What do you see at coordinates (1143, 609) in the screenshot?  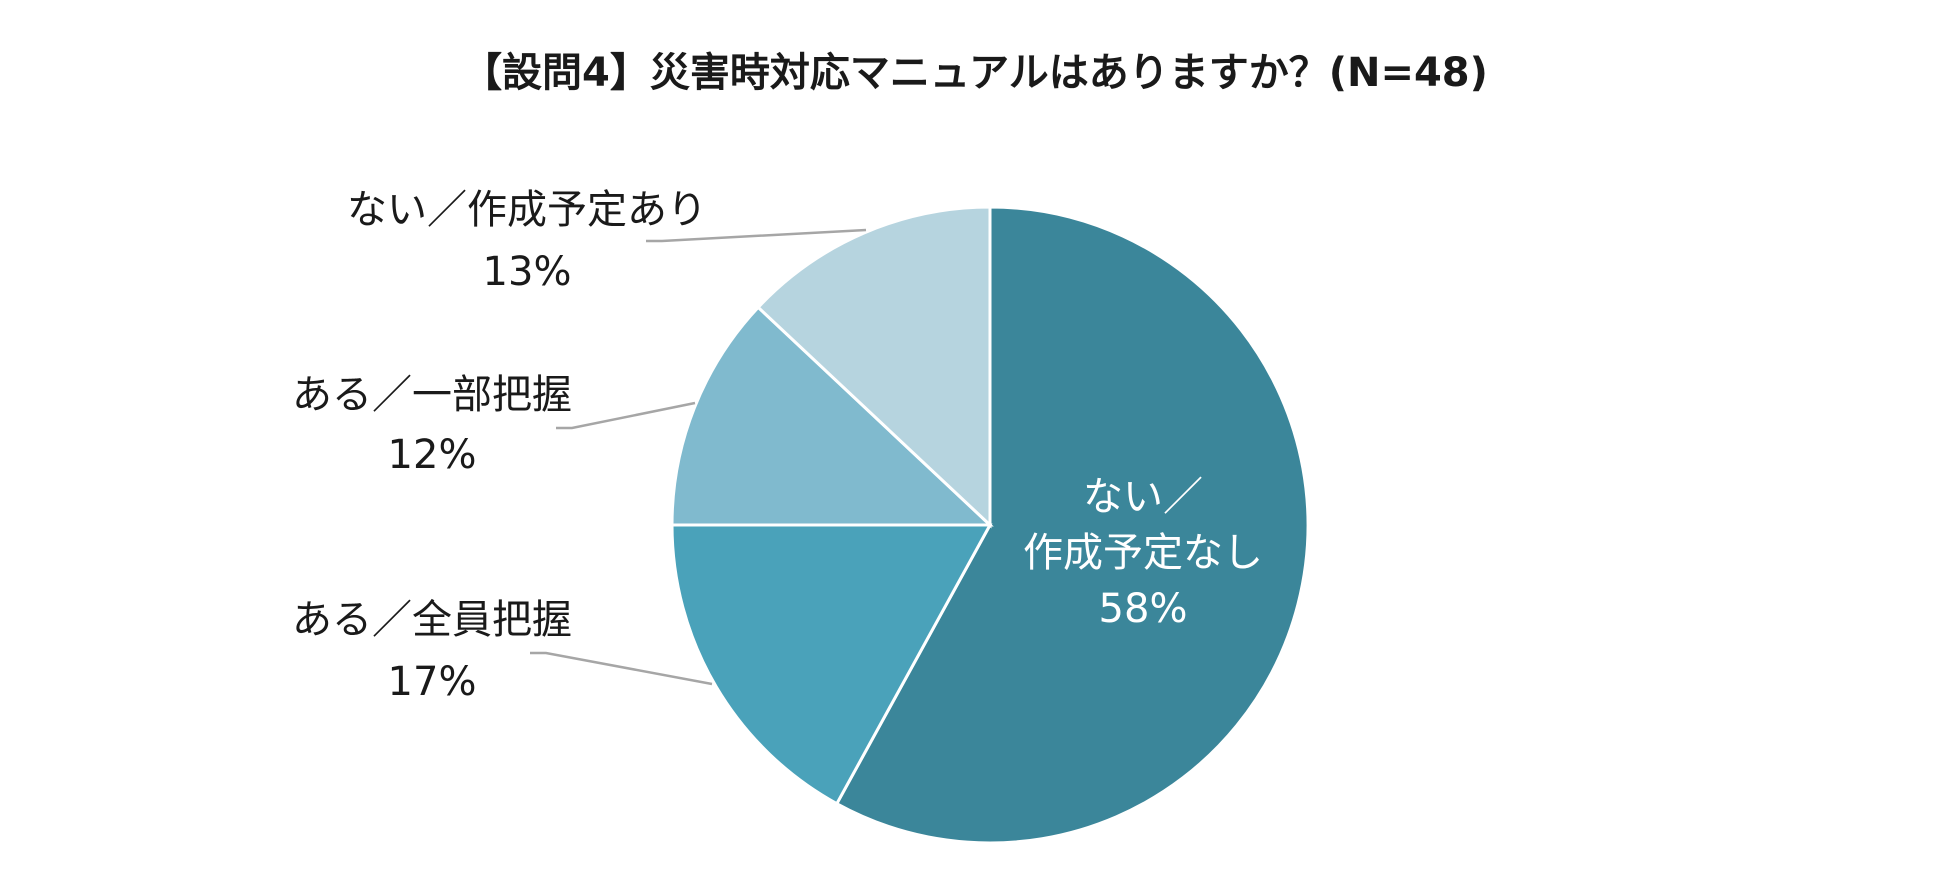 I see `slice-value-label: 58%` at bounding box center [1143, 609].